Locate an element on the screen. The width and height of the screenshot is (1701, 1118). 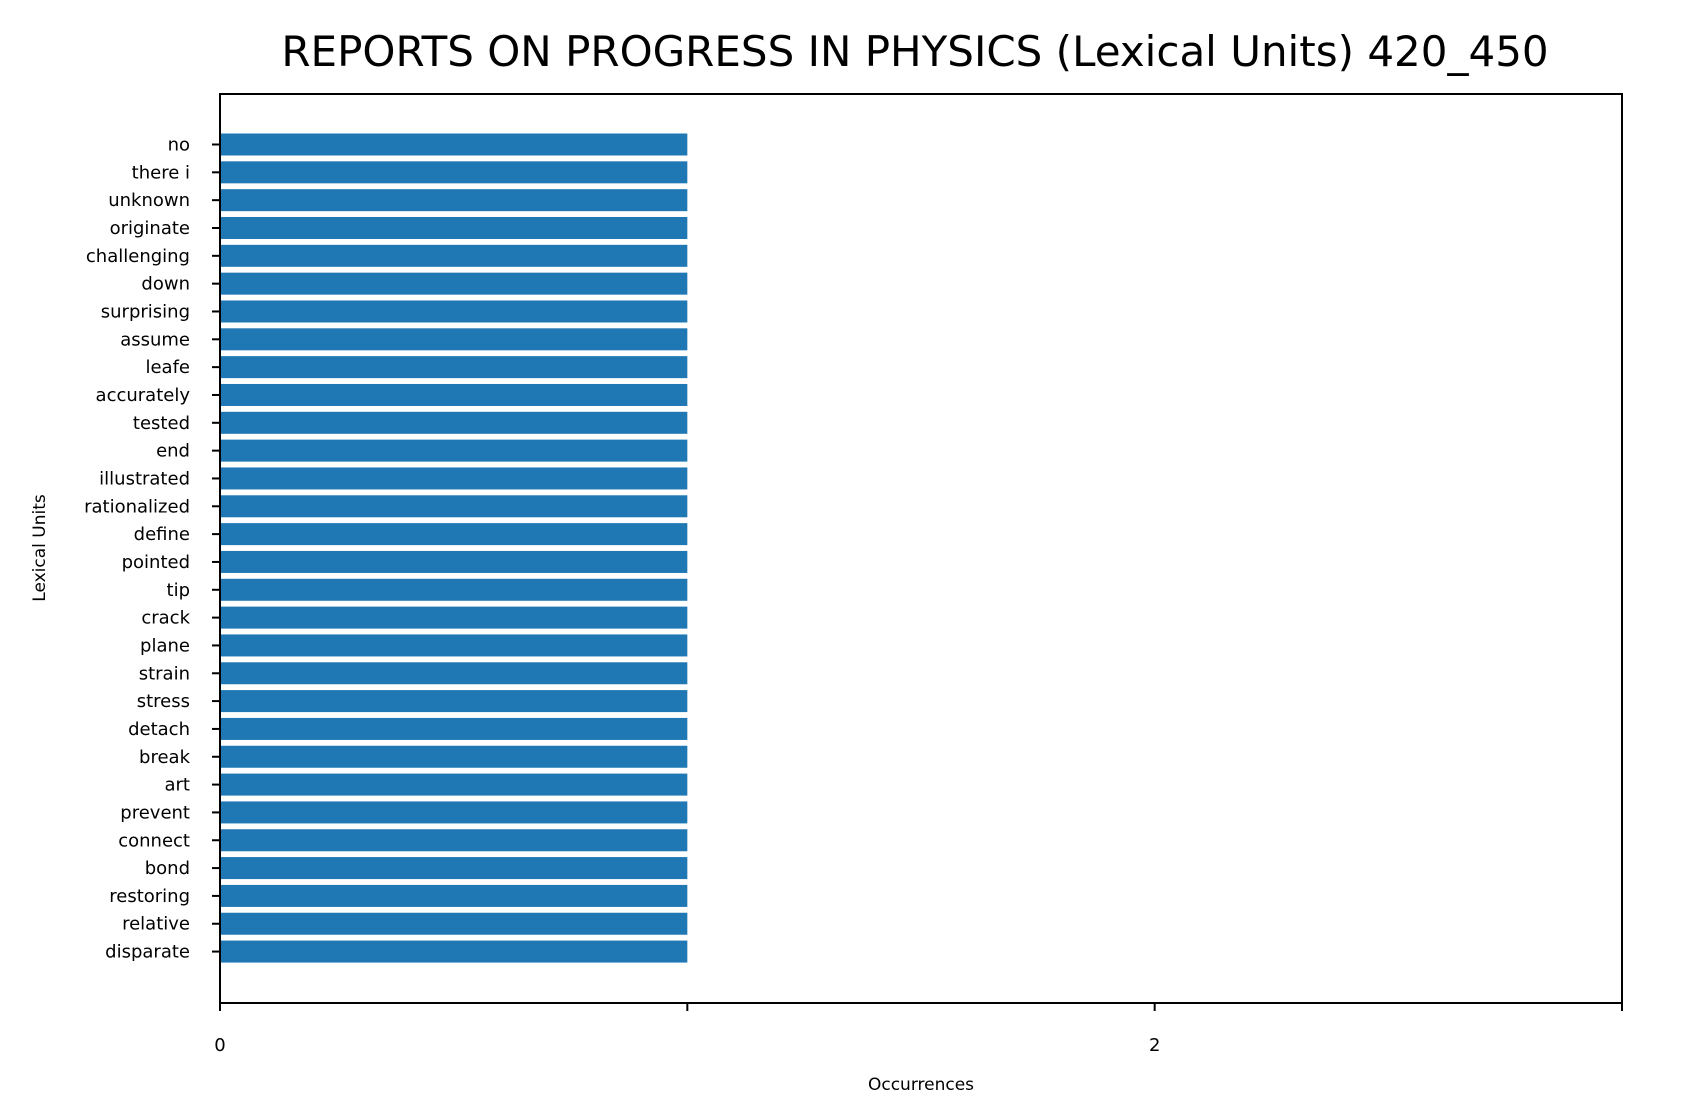
y-tick-label-2: unknown is located at coordinates (149, 200).